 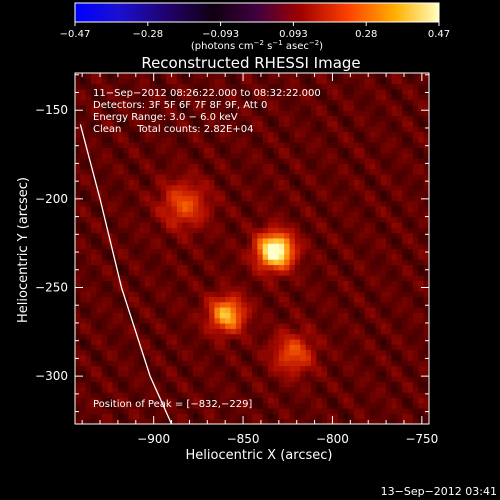 What do you see at coordinates (421, 439) in the screenshot?
I see `x-tick-label: −750` at bounding box center [421, 439].